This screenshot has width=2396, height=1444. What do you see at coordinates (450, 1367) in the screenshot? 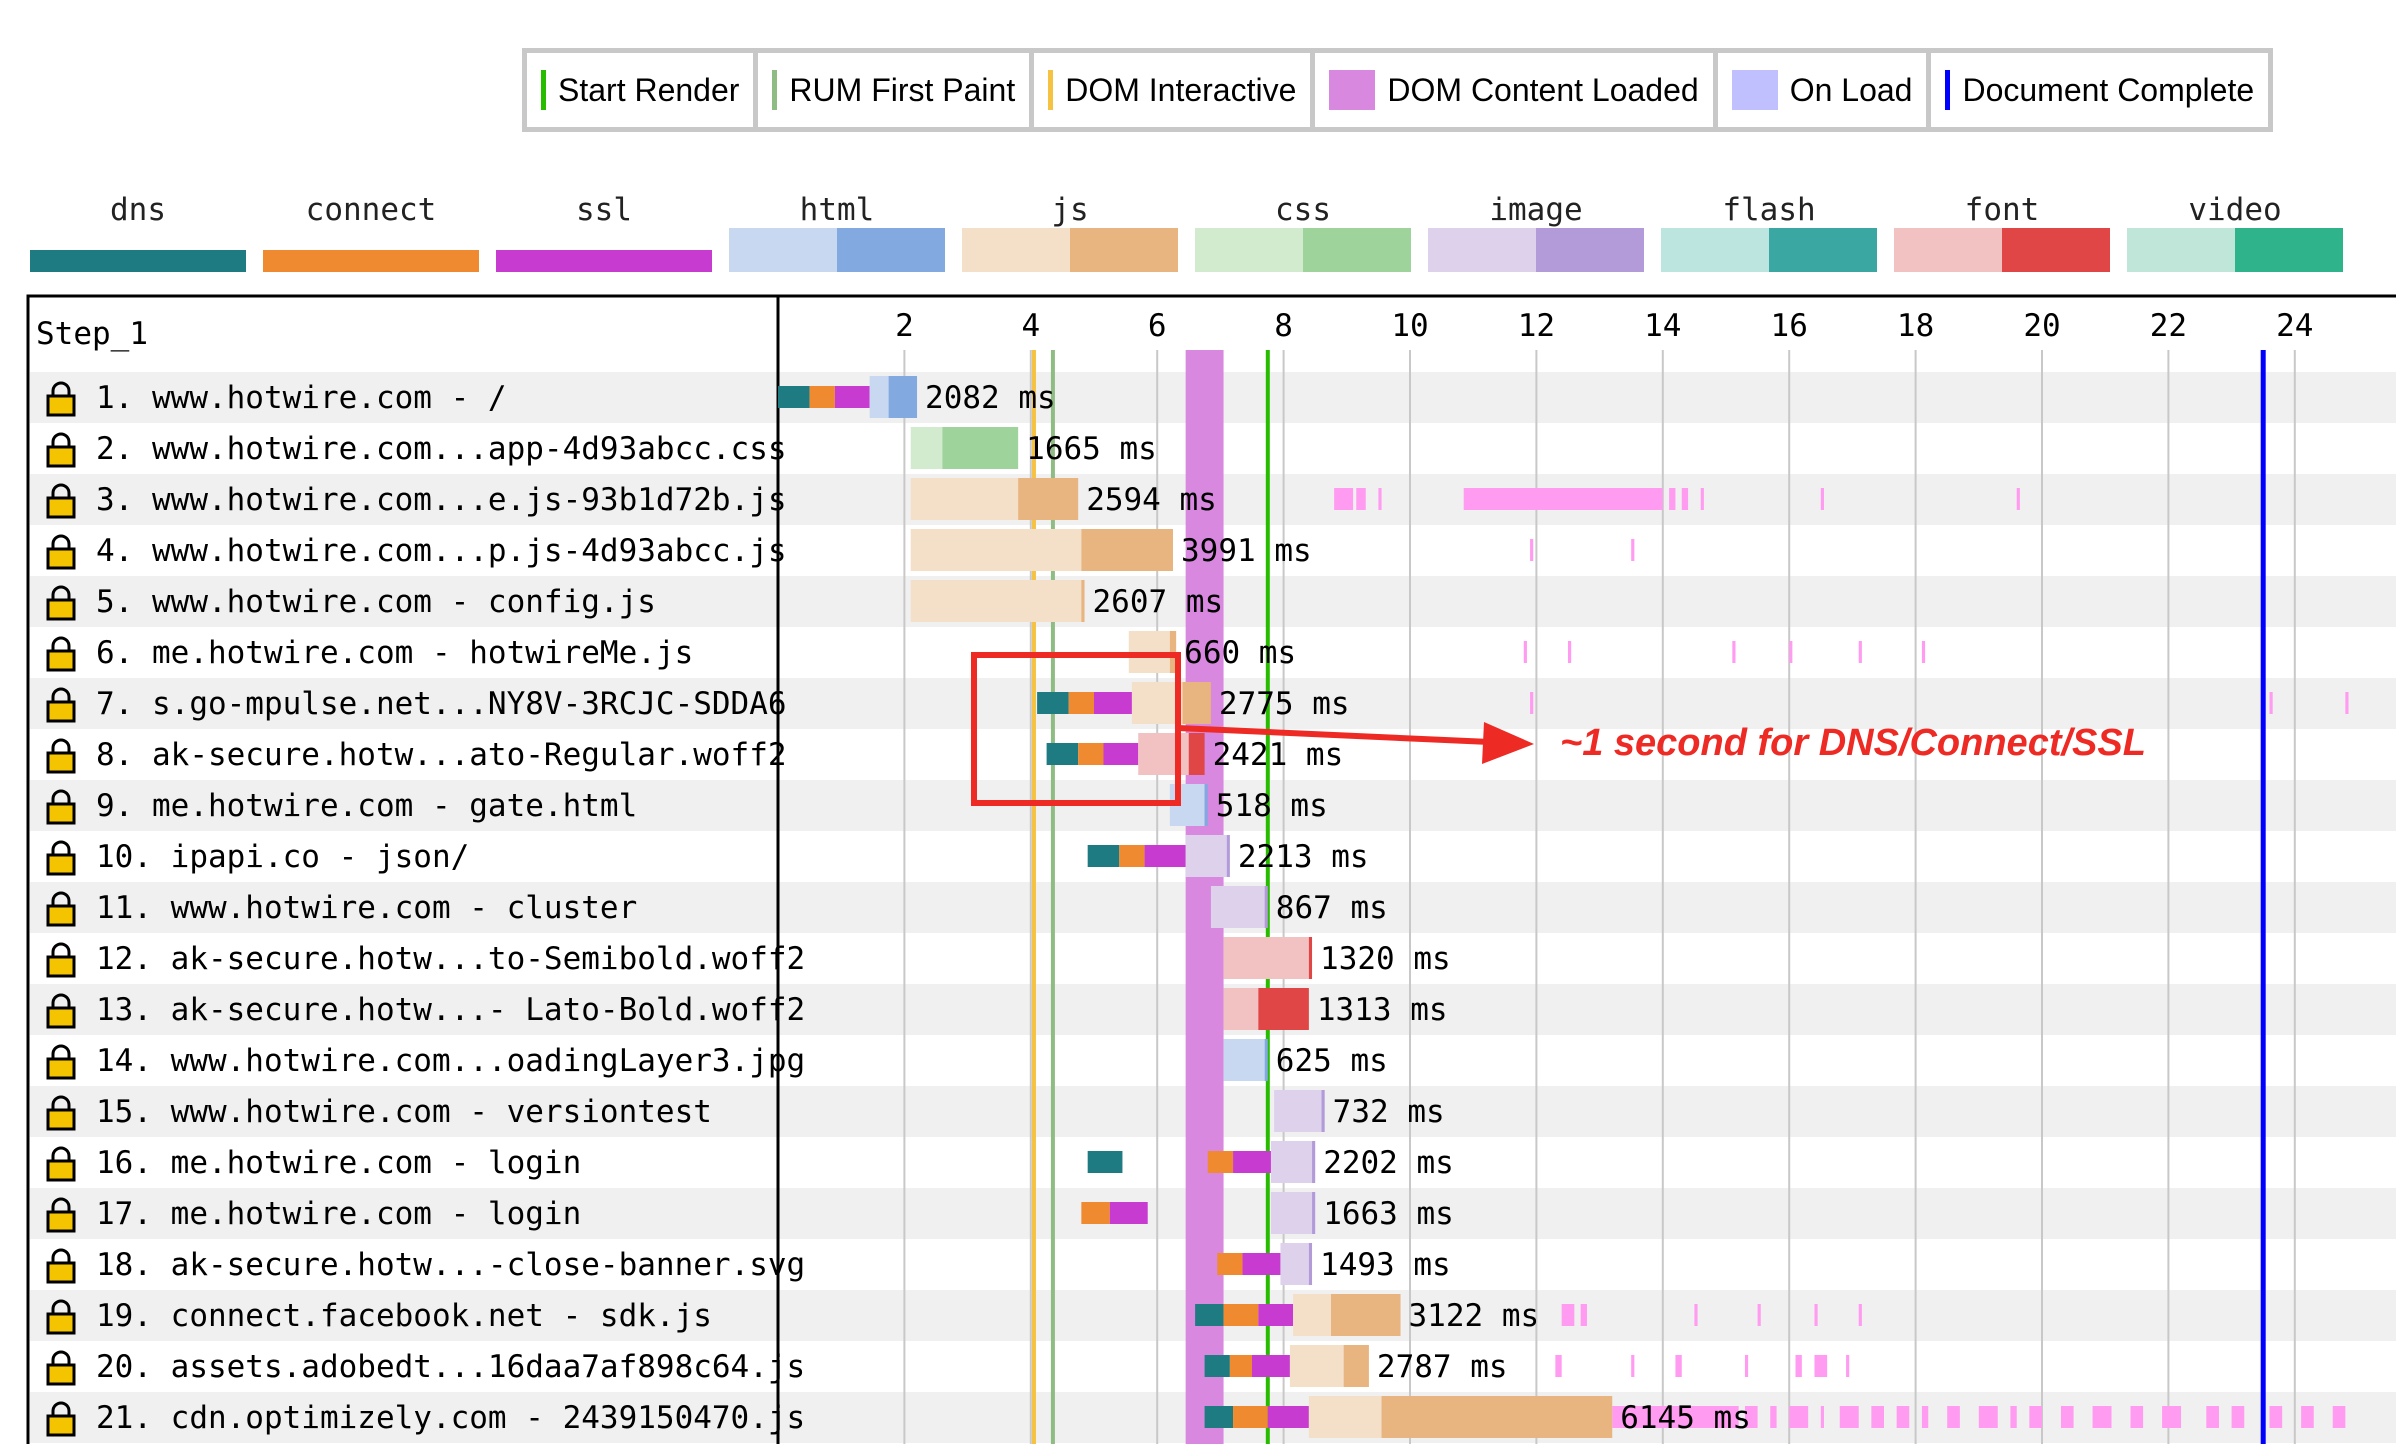
I see `request-label: 20. assets.adobedt...16daa7af898c64.js` at bounding box center [450, 1367].